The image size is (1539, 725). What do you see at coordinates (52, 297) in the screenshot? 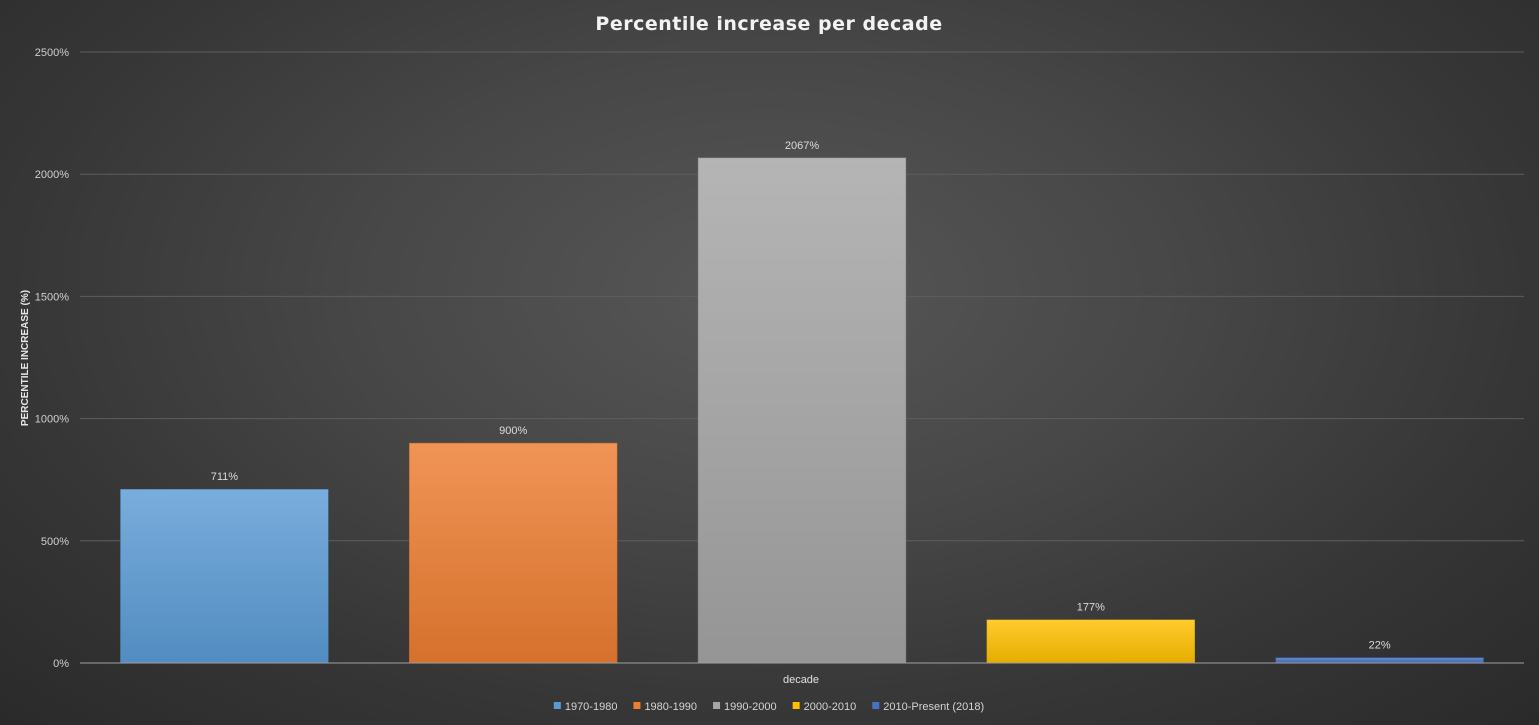
I see `y-tick-label: 1500%` at bounding box center [52, 297].